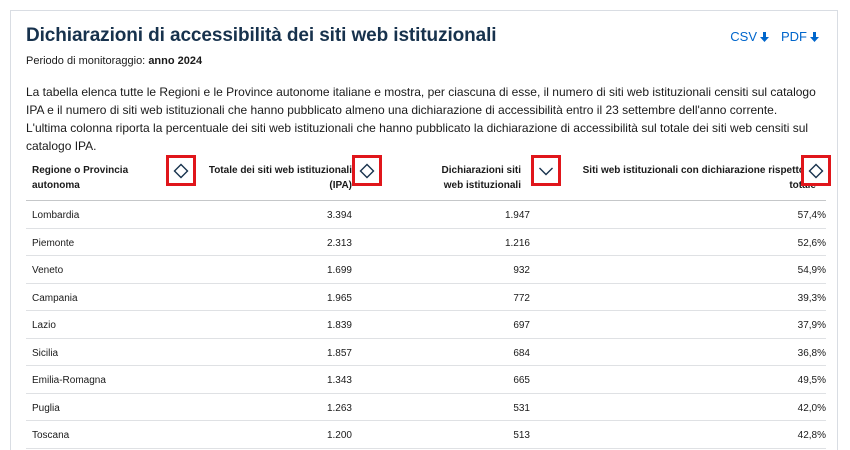 The height and width of the screenshot is (450, 850). Describe the element at coordinates (339, 215) in the screenshot. I see `cell-total: 3.394` at that location.